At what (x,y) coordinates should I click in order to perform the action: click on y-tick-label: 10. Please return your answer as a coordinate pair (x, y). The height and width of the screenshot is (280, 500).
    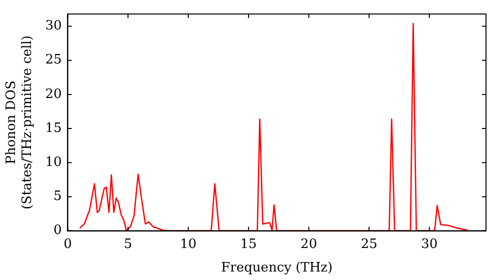
    Looking at the image, I should click on (53, 162).